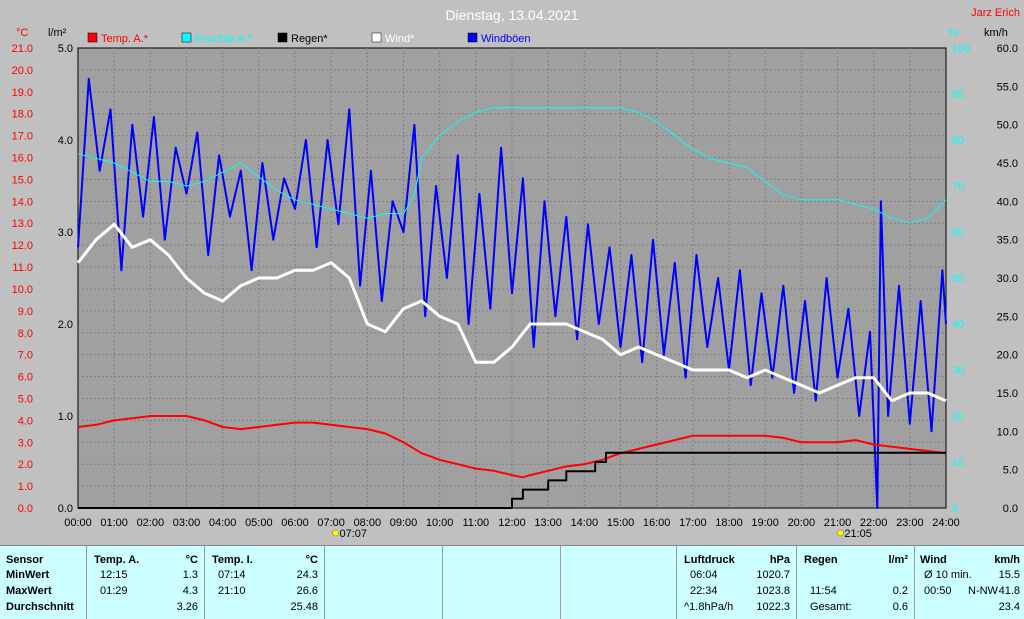 This screenshot has width=1024, height=619. I want to click on wind-unit: km/h, so click(1007, 560).